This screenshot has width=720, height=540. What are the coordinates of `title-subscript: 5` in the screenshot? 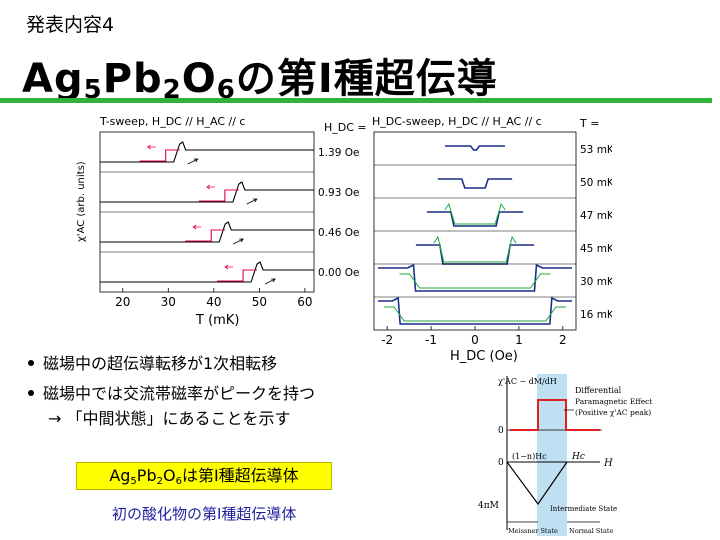 It's located at (93, 90).